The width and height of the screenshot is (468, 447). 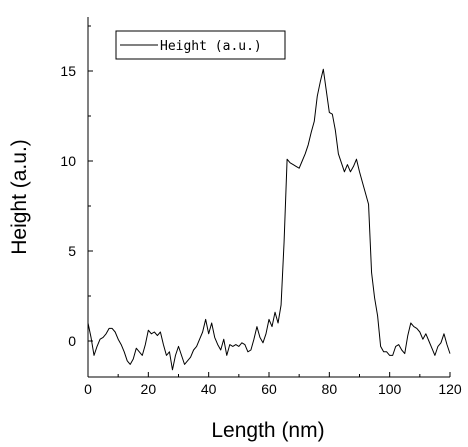 I want to click on x-axis-title: Length (nm), so click(x=267, y=430).